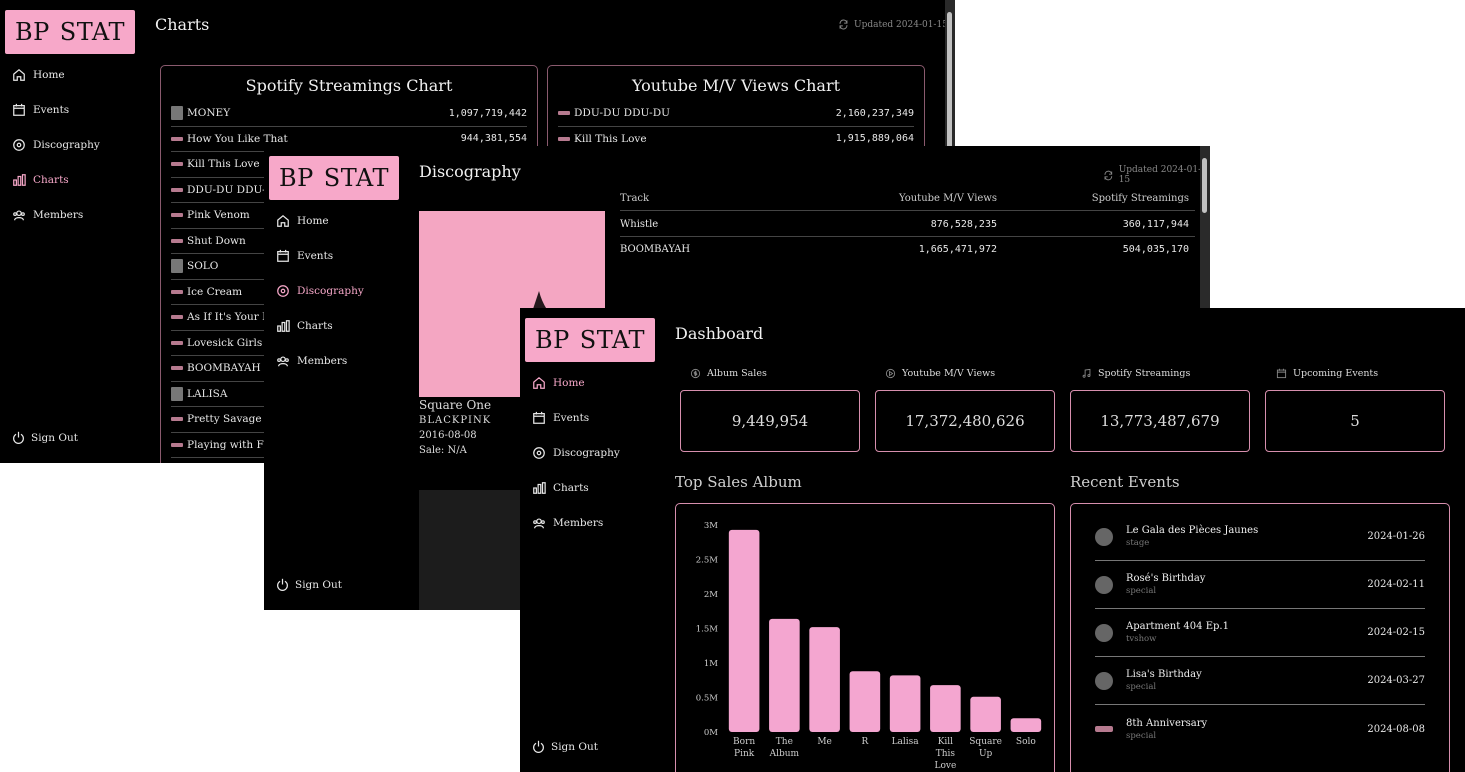 The height and width of the screenshot is (772, 1465). Describe the element at coordinates (635, 198) in the screenshot. I see `col-track: Track` at that location.